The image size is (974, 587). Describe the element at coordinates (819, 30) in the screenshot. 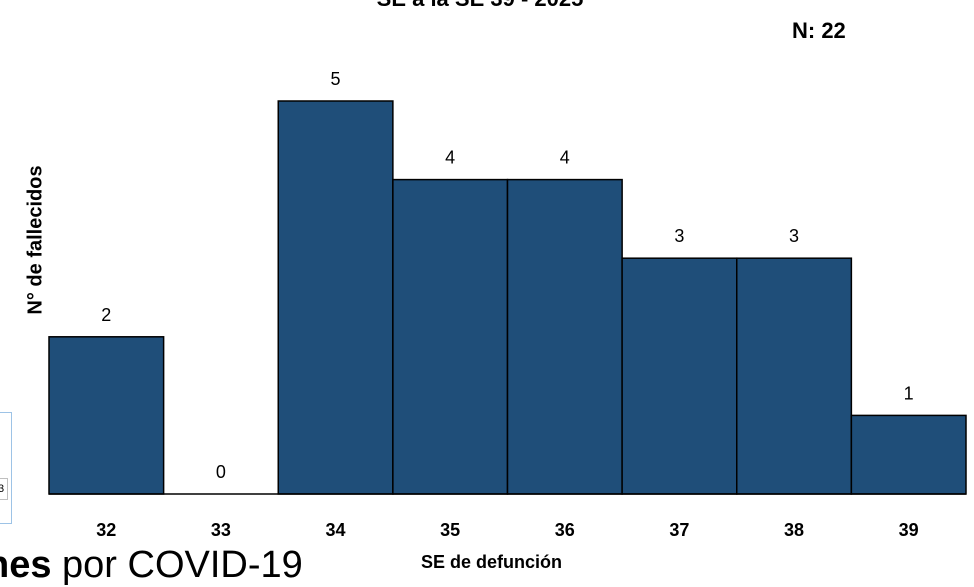

I see `total-count-label: N: 22` at that location.